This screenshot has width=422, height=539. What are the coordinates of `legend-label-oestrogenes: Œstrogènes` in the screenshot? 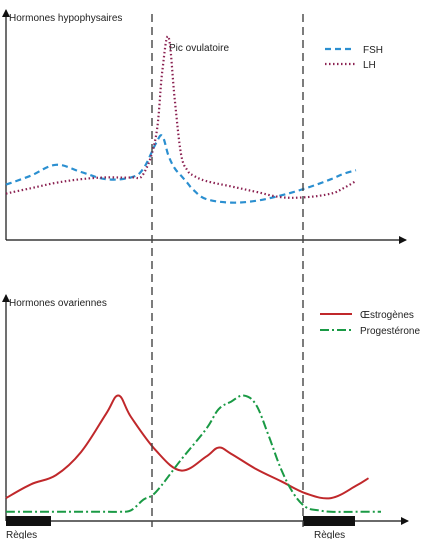 It's located at (387, 315).